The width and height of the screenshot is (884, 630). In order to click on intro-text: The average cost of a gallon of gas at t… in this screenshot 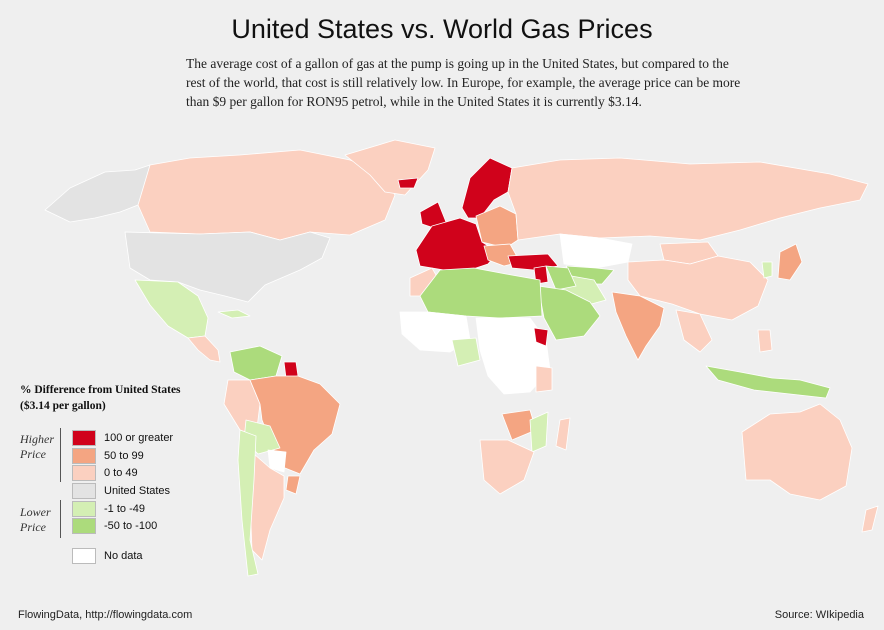, I will do `click(463, 82)`.